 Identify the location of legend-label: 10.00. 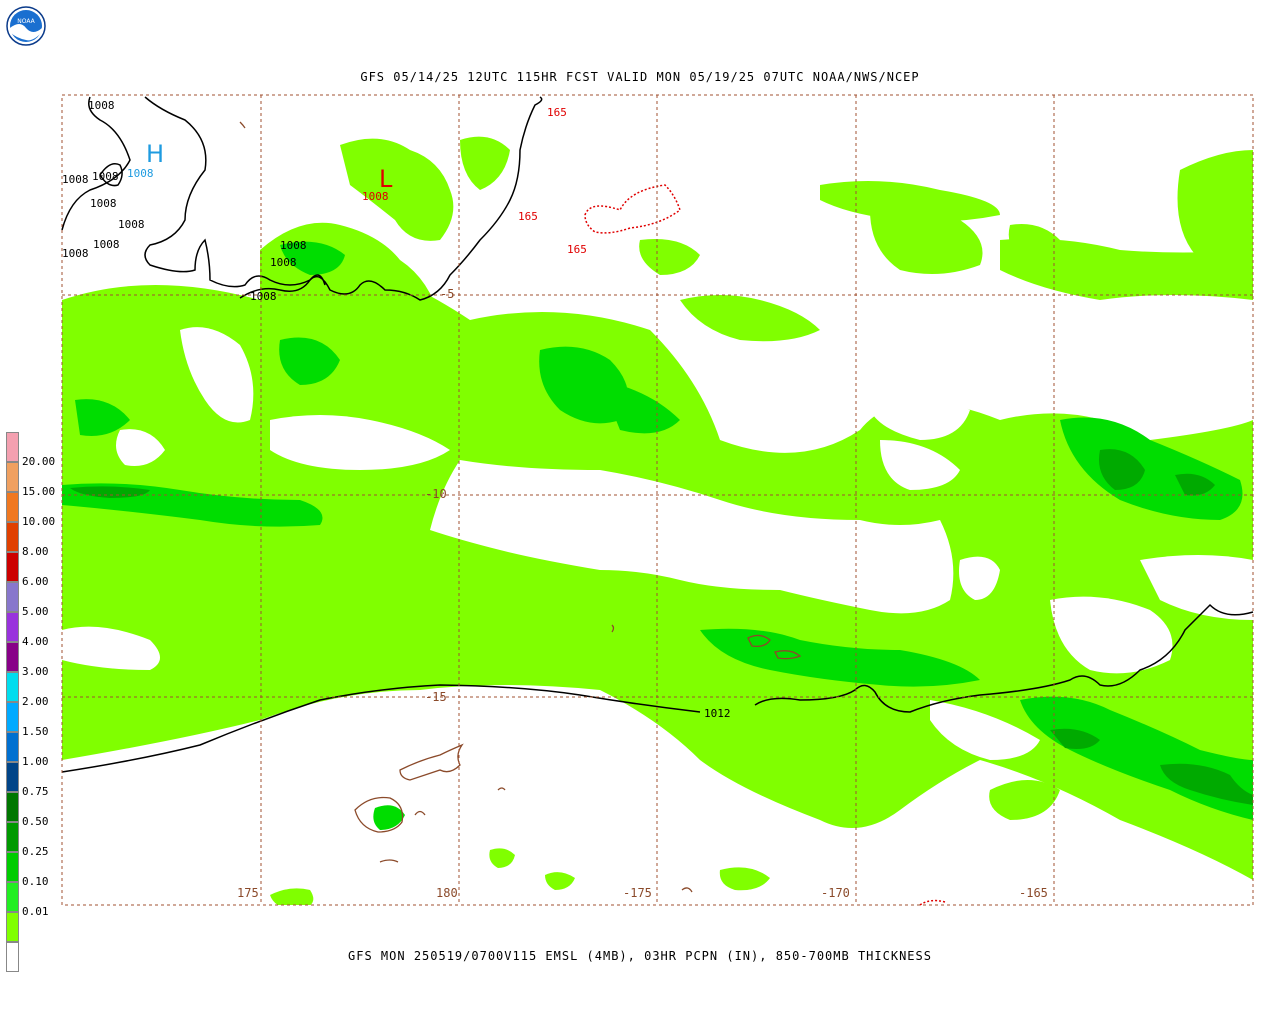
(39, 521).